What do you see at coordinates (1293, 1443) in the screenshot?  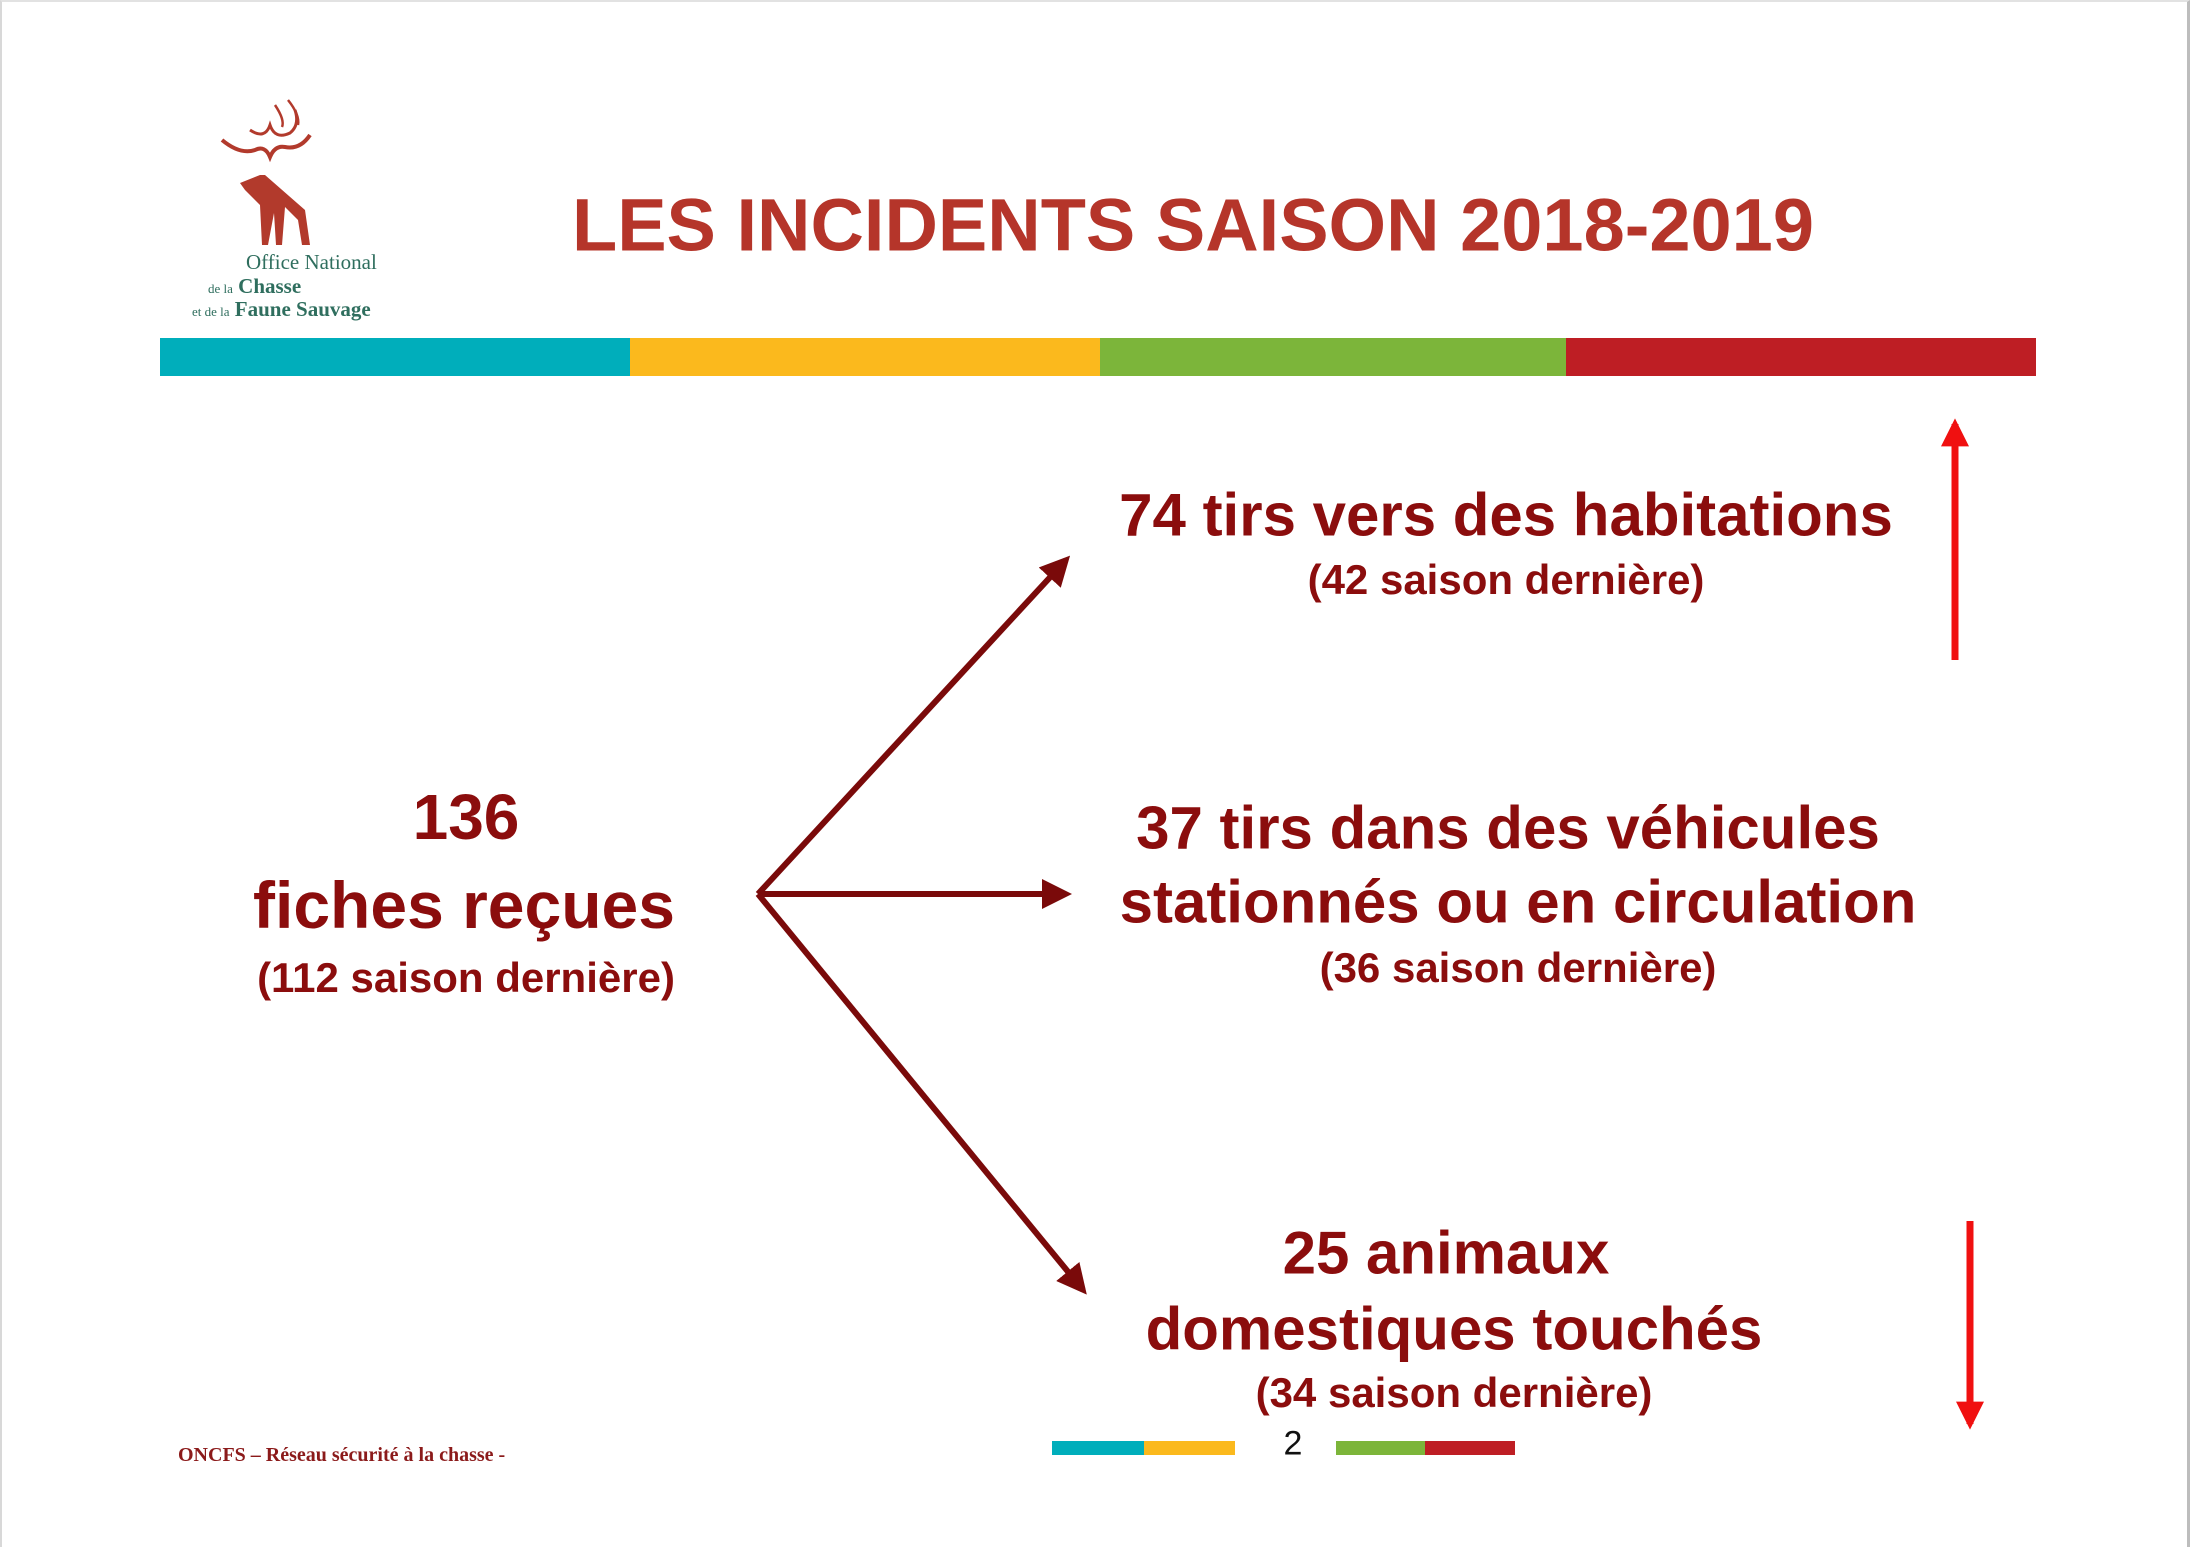 I see `page-number: 2` at bounding box center [1293, 1443].